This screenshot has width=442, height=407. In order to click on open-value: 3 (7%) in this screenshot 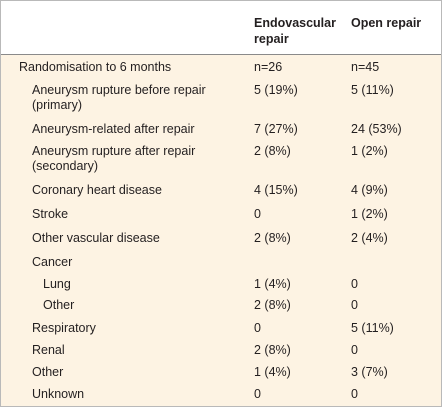, I will do `click(369, 372)`.